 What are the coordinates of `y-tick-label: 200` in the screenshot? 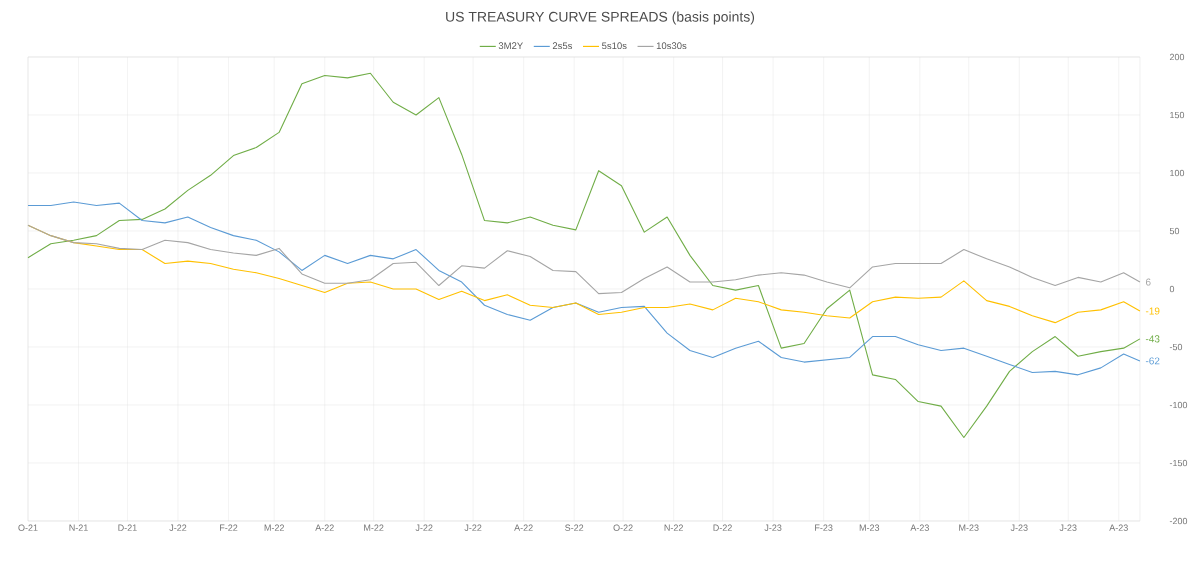 It's located at (1177, 57).